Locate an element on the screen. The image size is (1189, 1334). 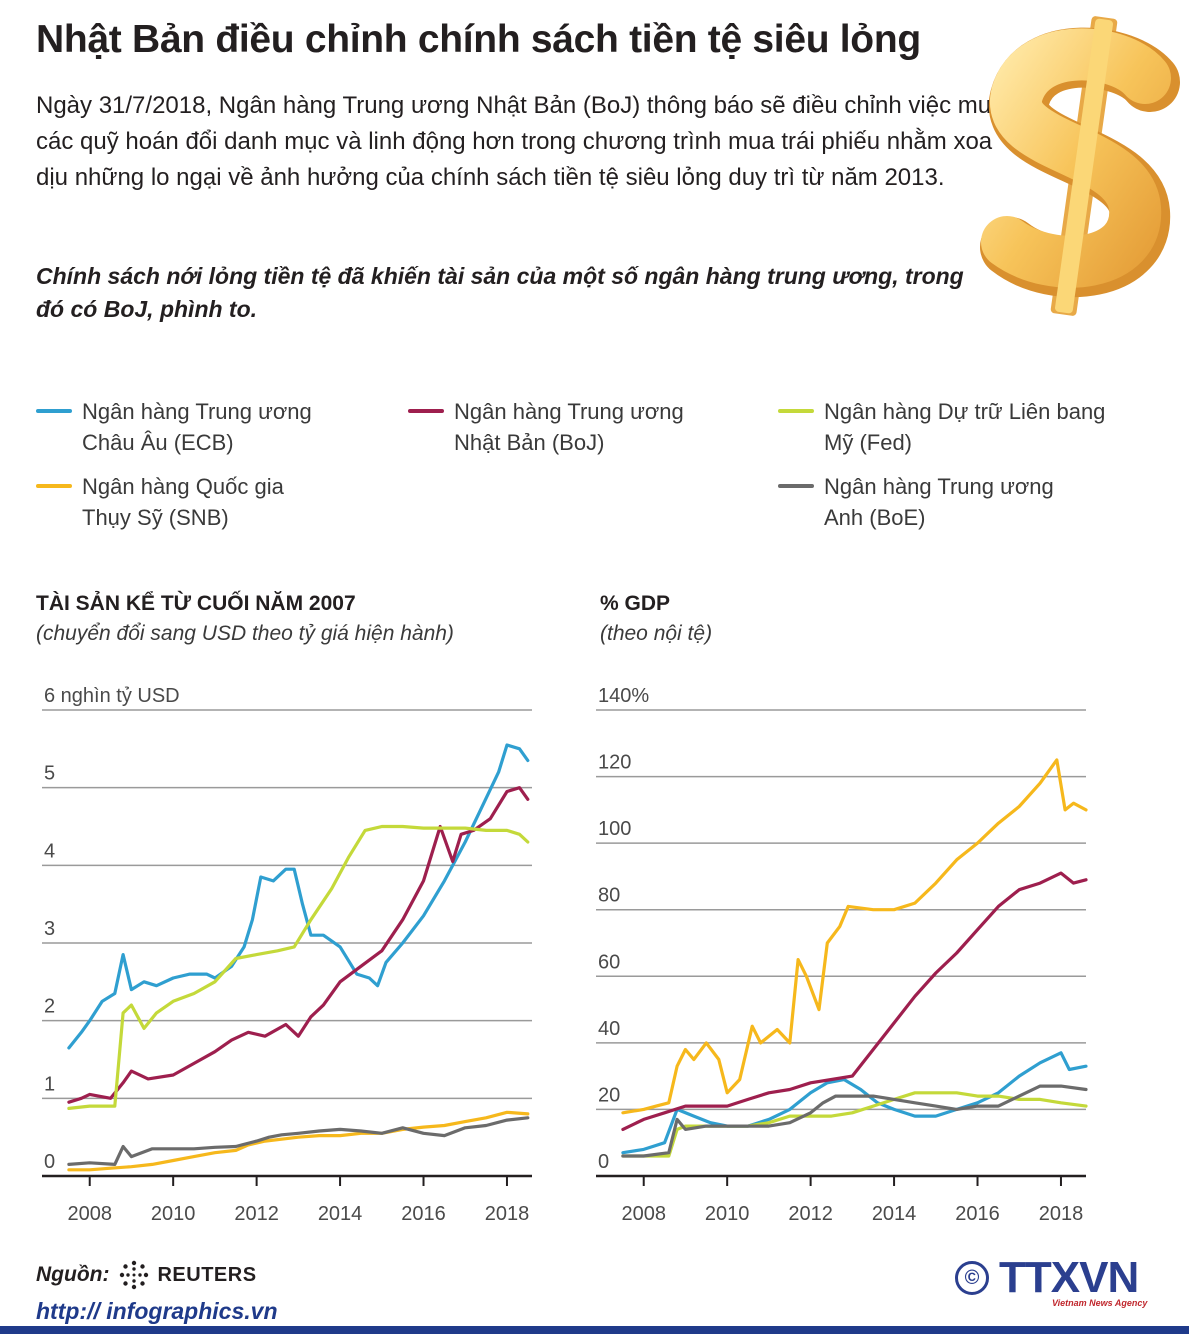
reuters-dots-icon is located at coordinates (134, 1275).